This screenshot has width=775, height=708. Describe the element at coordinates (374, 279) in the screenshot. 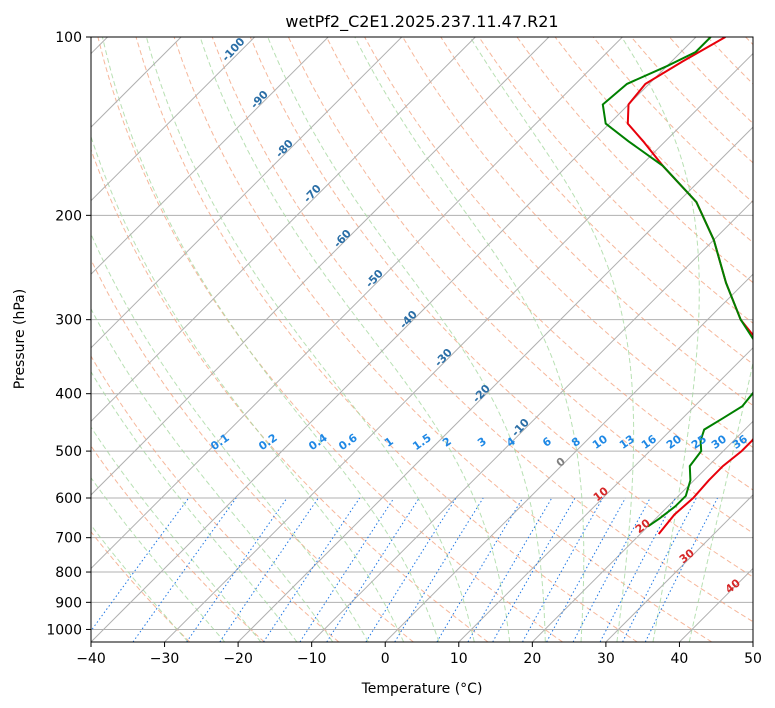

I see `isotherm-label: -50` at that location.